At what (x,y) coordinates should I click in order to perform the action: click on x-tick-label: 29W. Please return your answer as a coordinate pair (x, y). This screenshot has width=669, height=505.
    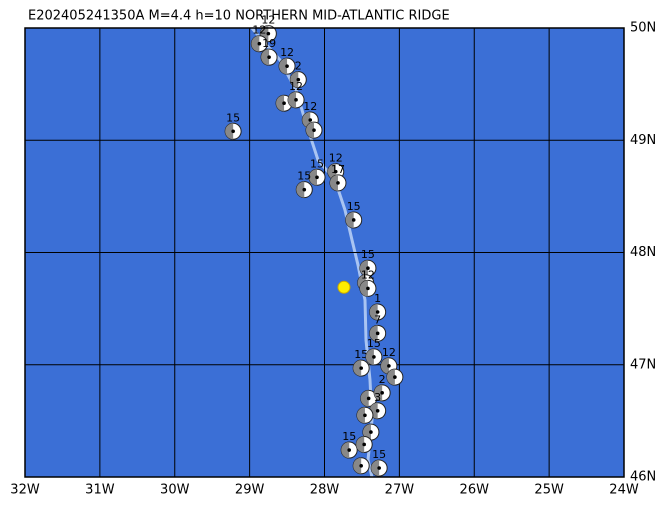
    Looking at the image, I should click on (250, 490).